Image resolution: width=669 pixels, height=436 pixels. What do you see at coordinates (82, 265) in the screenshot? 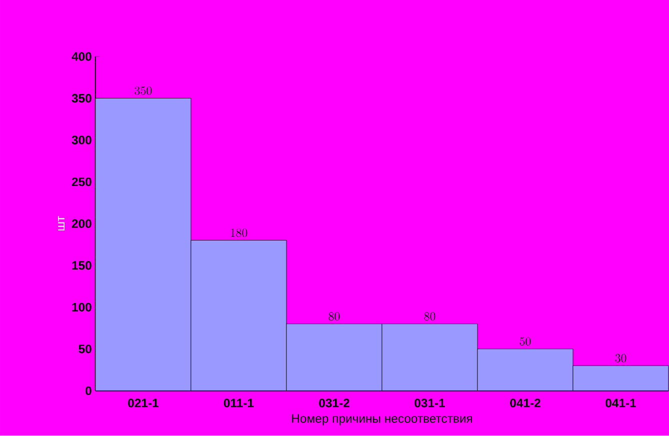
I see `y-tick-label: 150` at bounding box center [82, 265].